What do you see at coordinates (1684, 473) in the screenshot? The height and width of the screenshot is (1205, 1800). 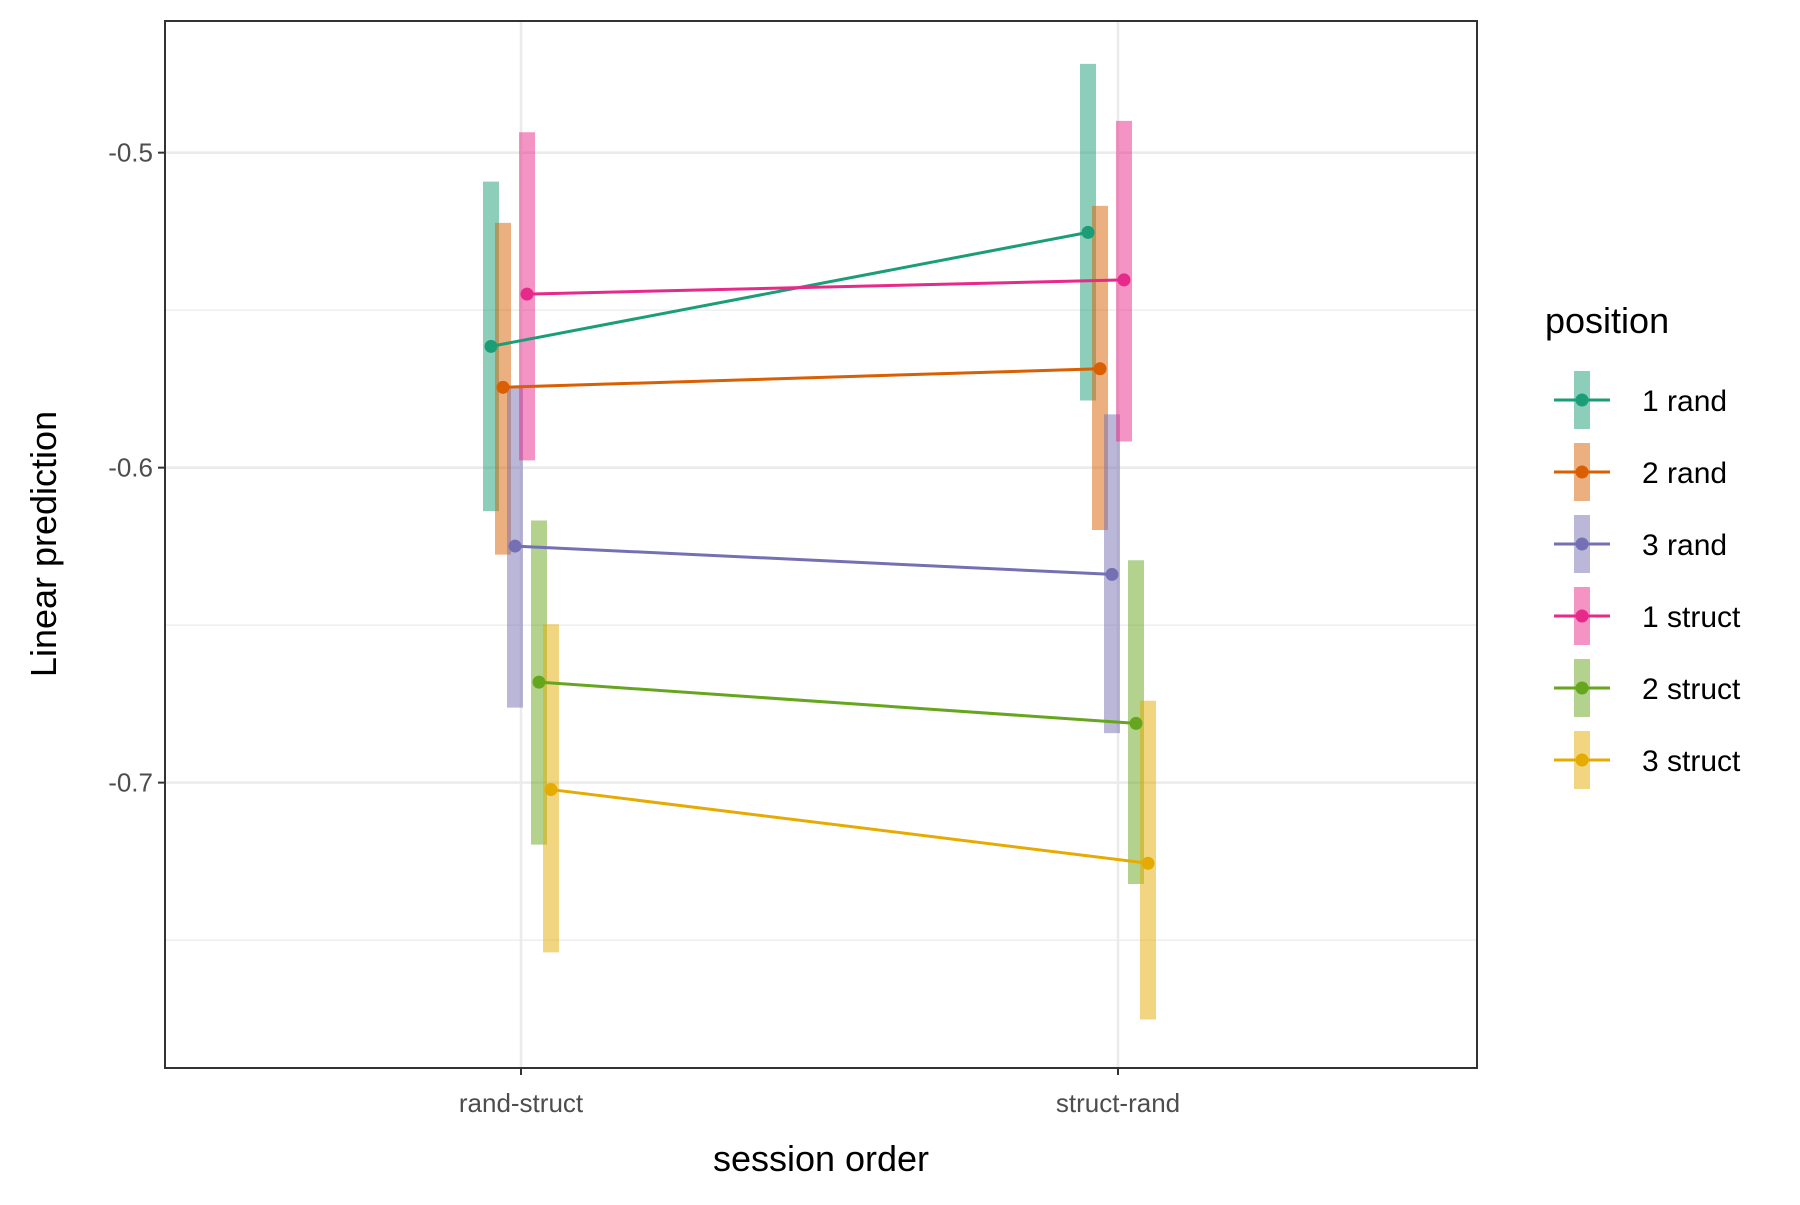 I see `legend-label: 2 rand` at bounding box center [1684, 473].